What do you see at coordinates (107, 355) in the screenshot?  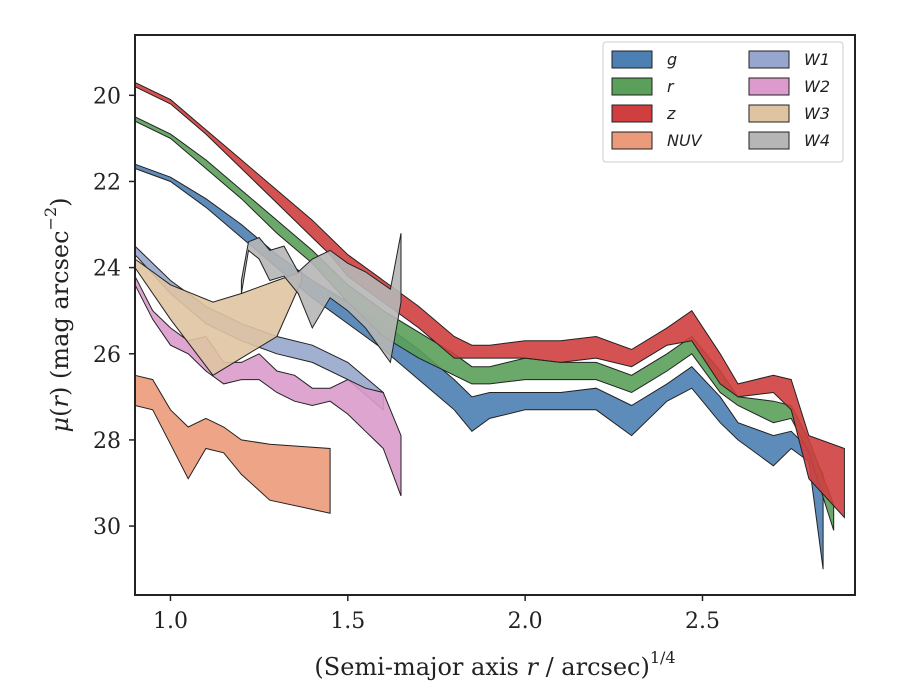 I see `y-tick-label: 26` at bounding box center [107, 355].